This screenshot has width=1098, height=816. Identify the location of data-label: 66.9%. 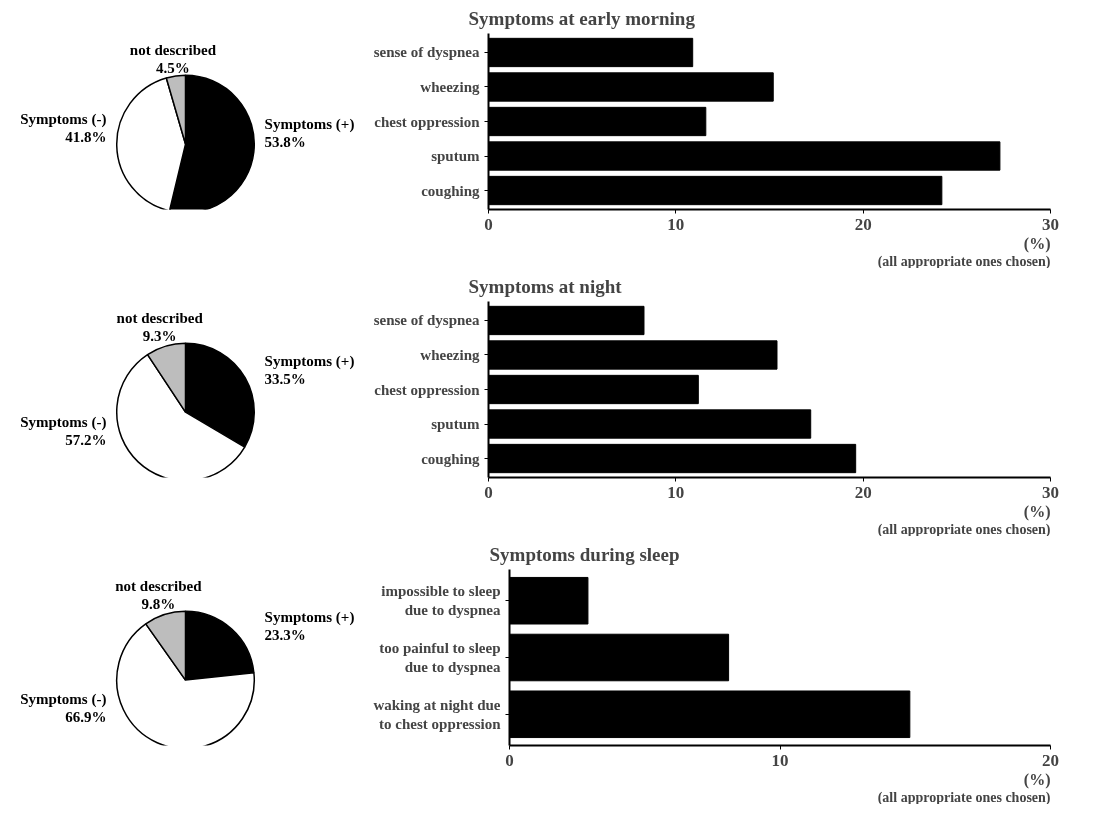
(86, 717).